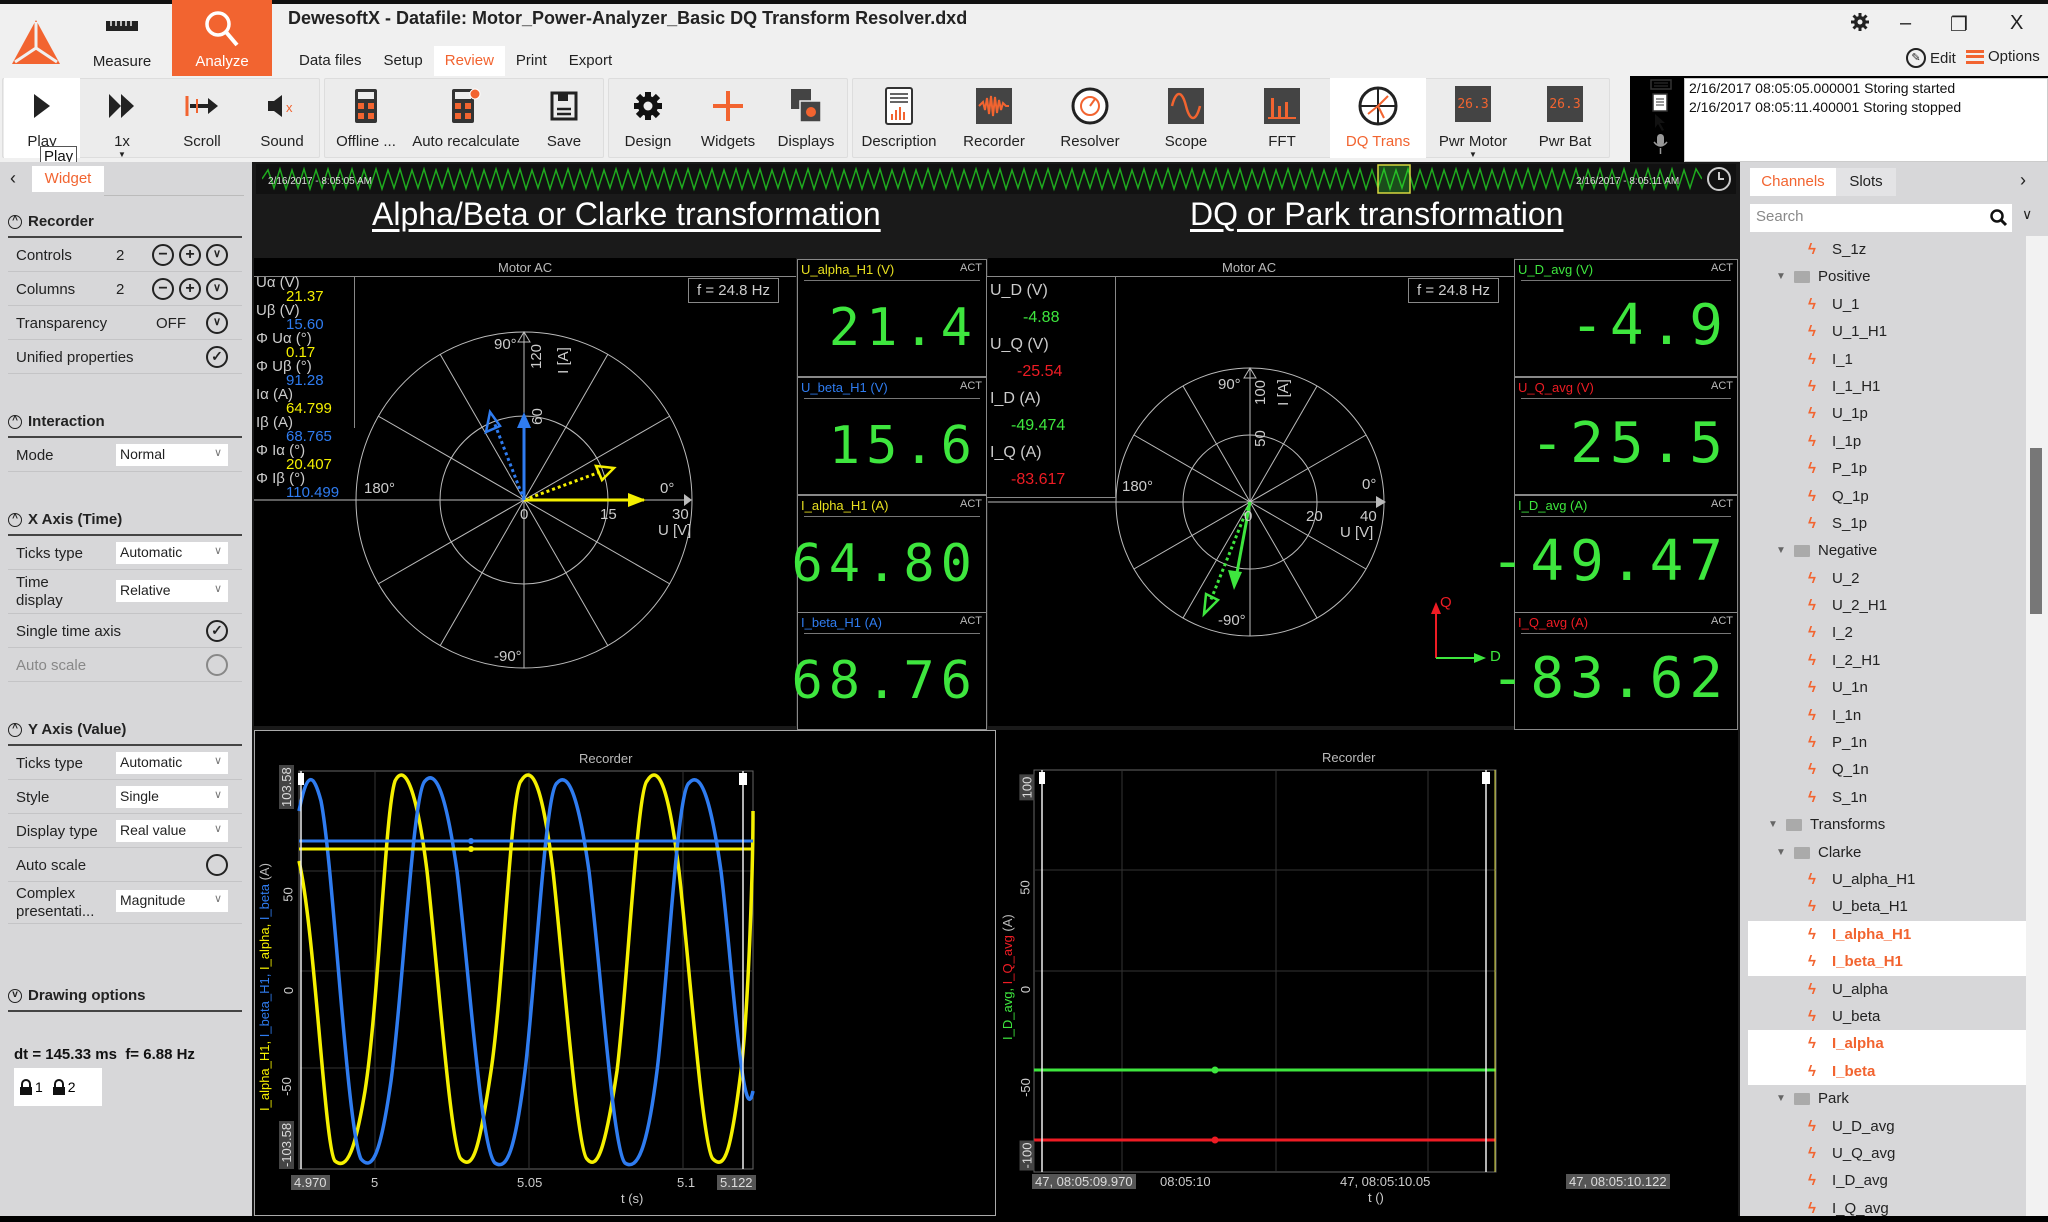 The width and height of the screenshot is (2048, 1222). I want to click on tree-item: ϟ S_1n, so click(1887, 797).